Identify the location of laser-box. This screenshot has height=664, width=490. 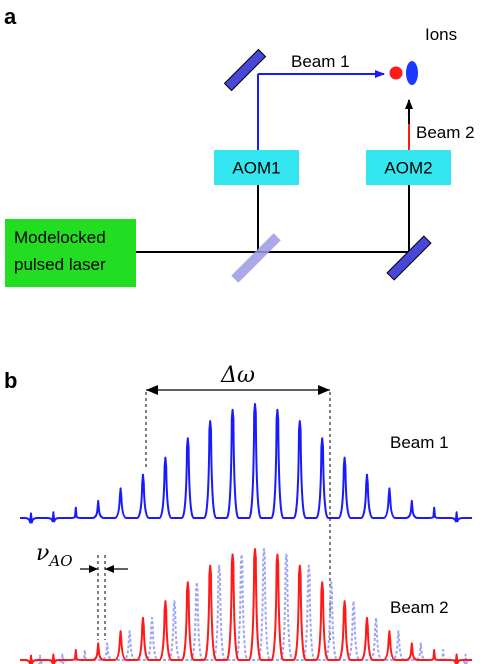
(70, 253).